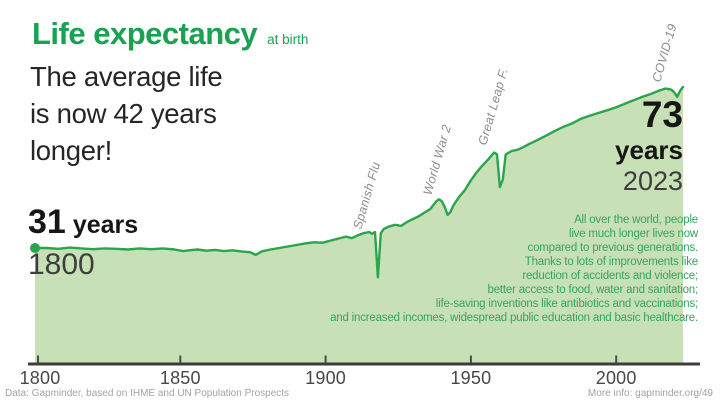  I want to click on start-unit: years, so click(105, 225).